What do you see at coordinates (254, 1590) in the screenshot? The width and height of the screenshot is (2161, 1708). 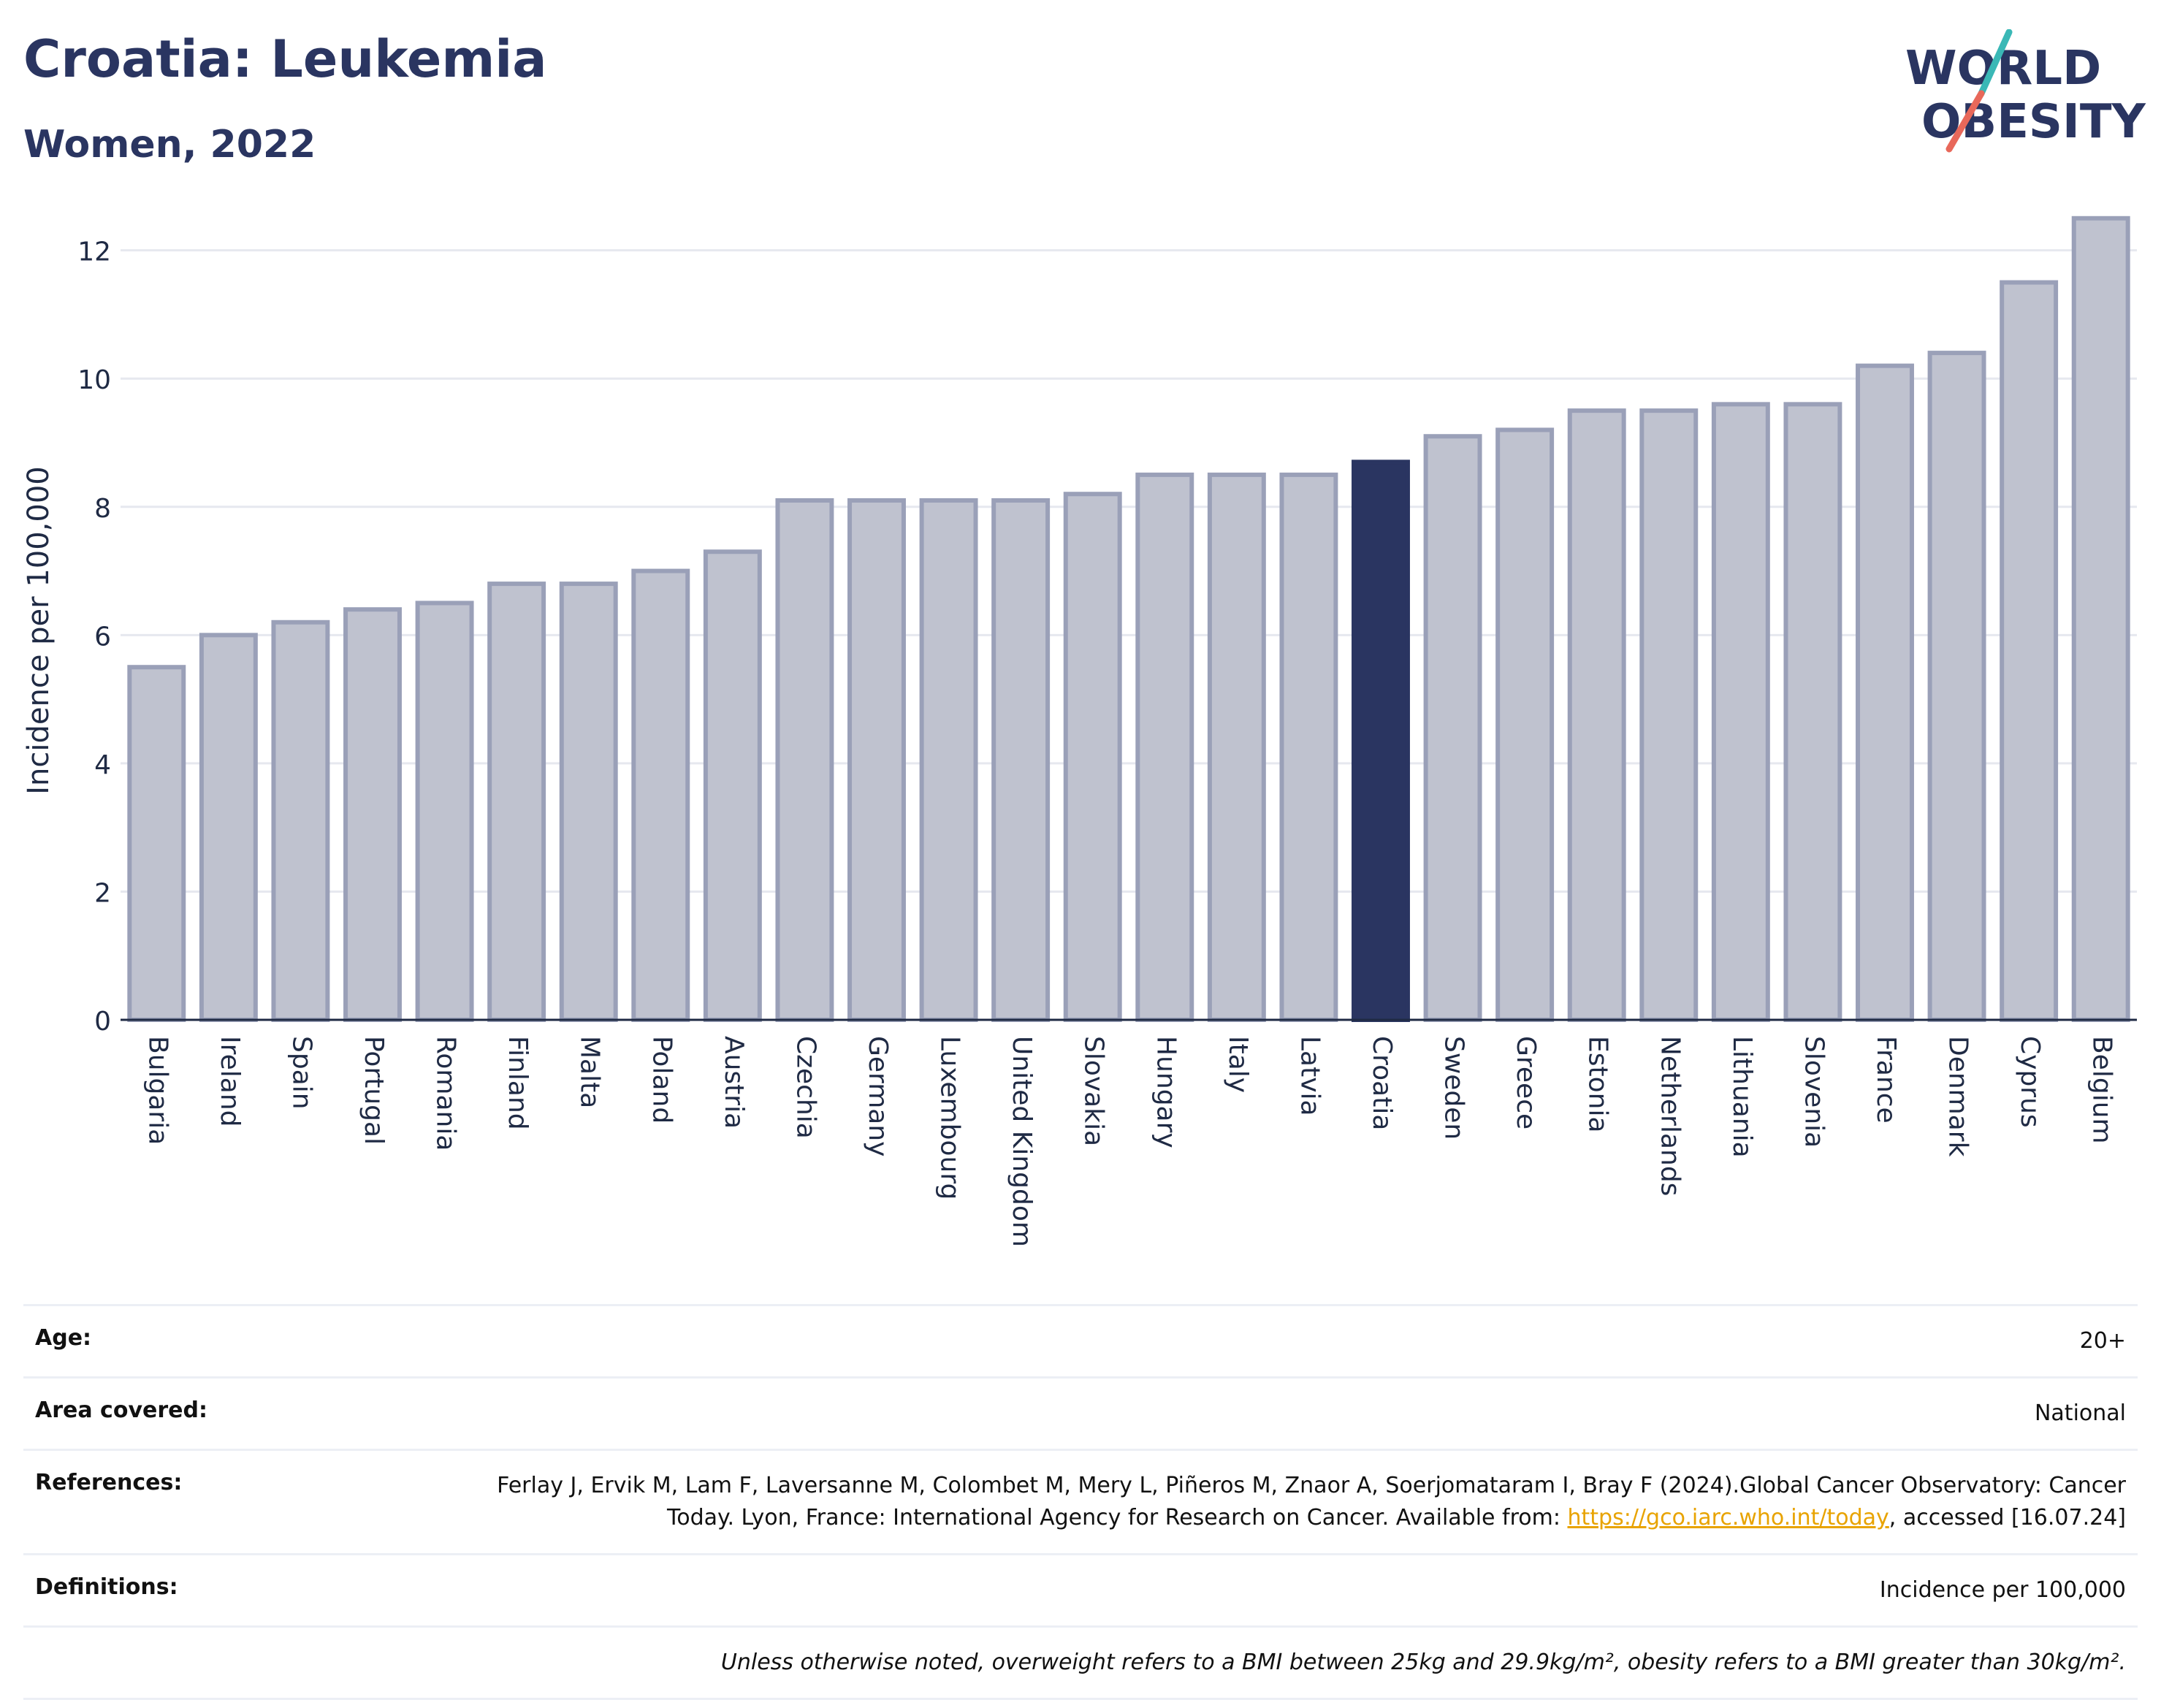 I see `definitions-label: Definitions:` at bounding box center [254, 1590].